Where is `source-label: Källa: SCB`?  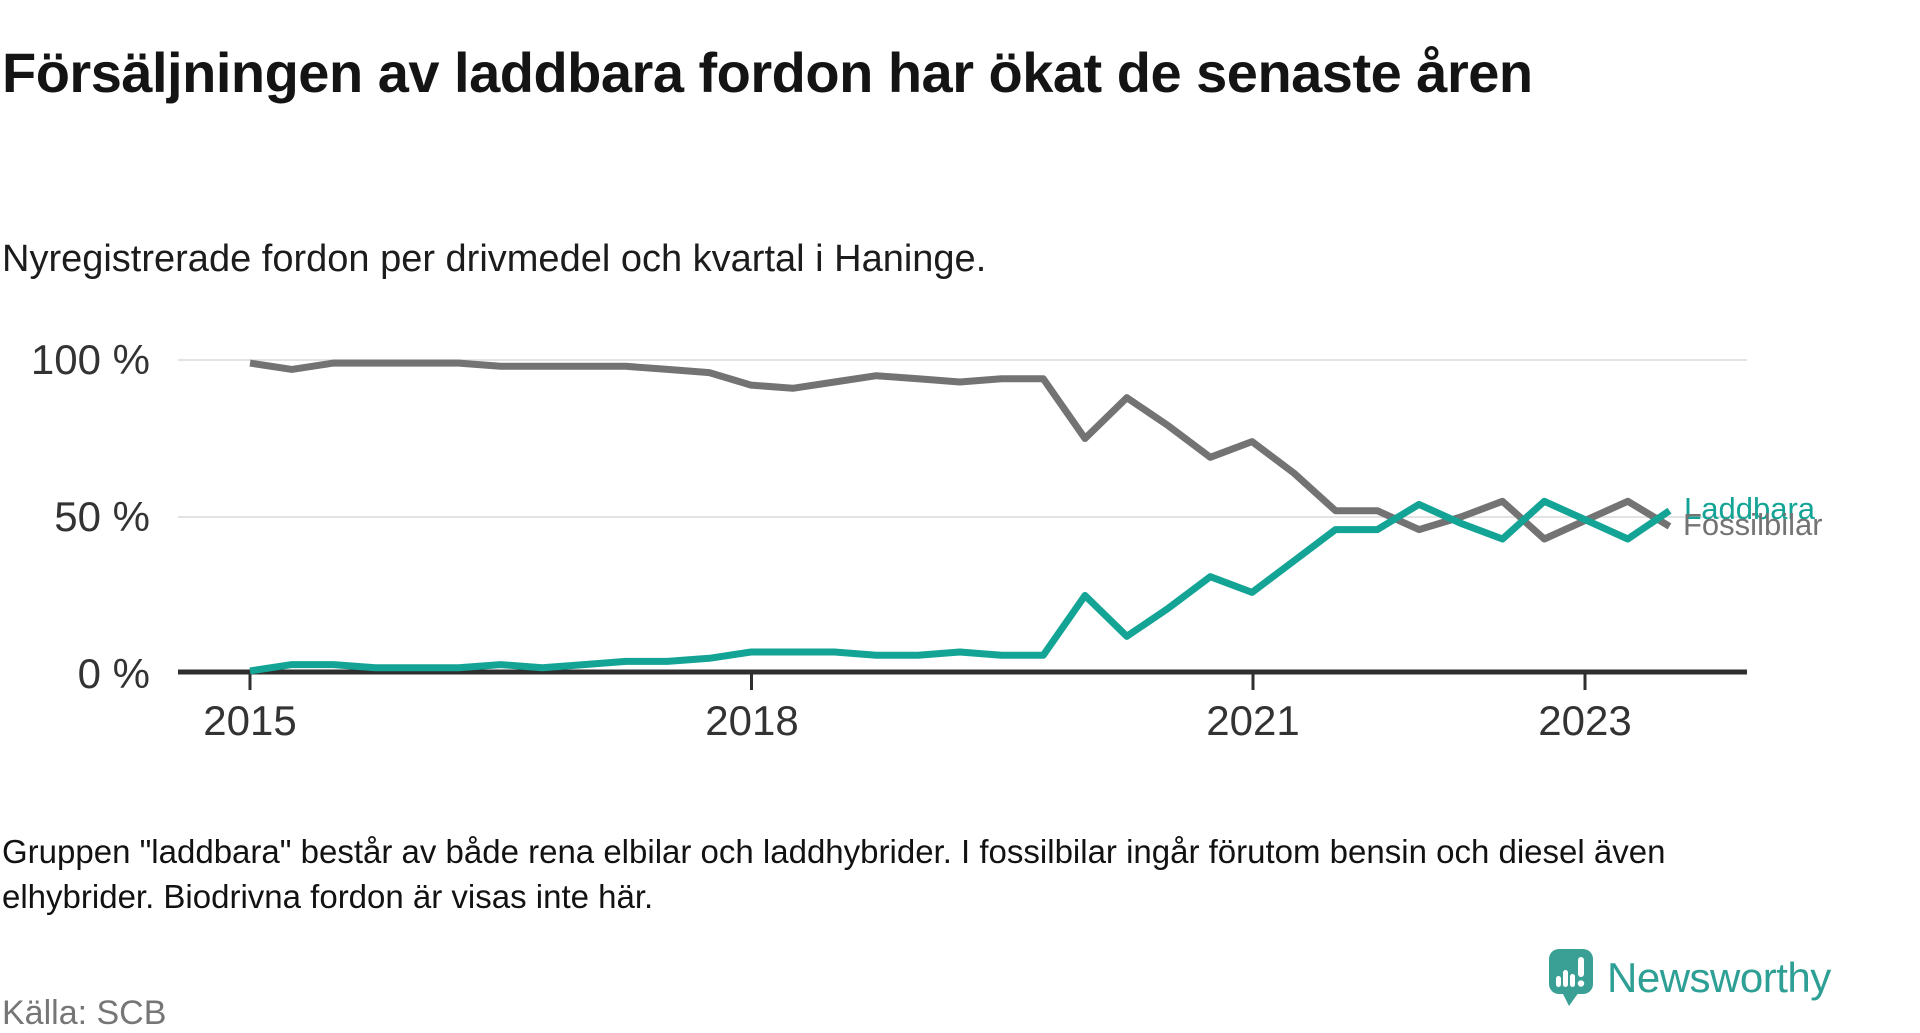
source-label: Källa: SCB is located at coordinates (84, 1013).